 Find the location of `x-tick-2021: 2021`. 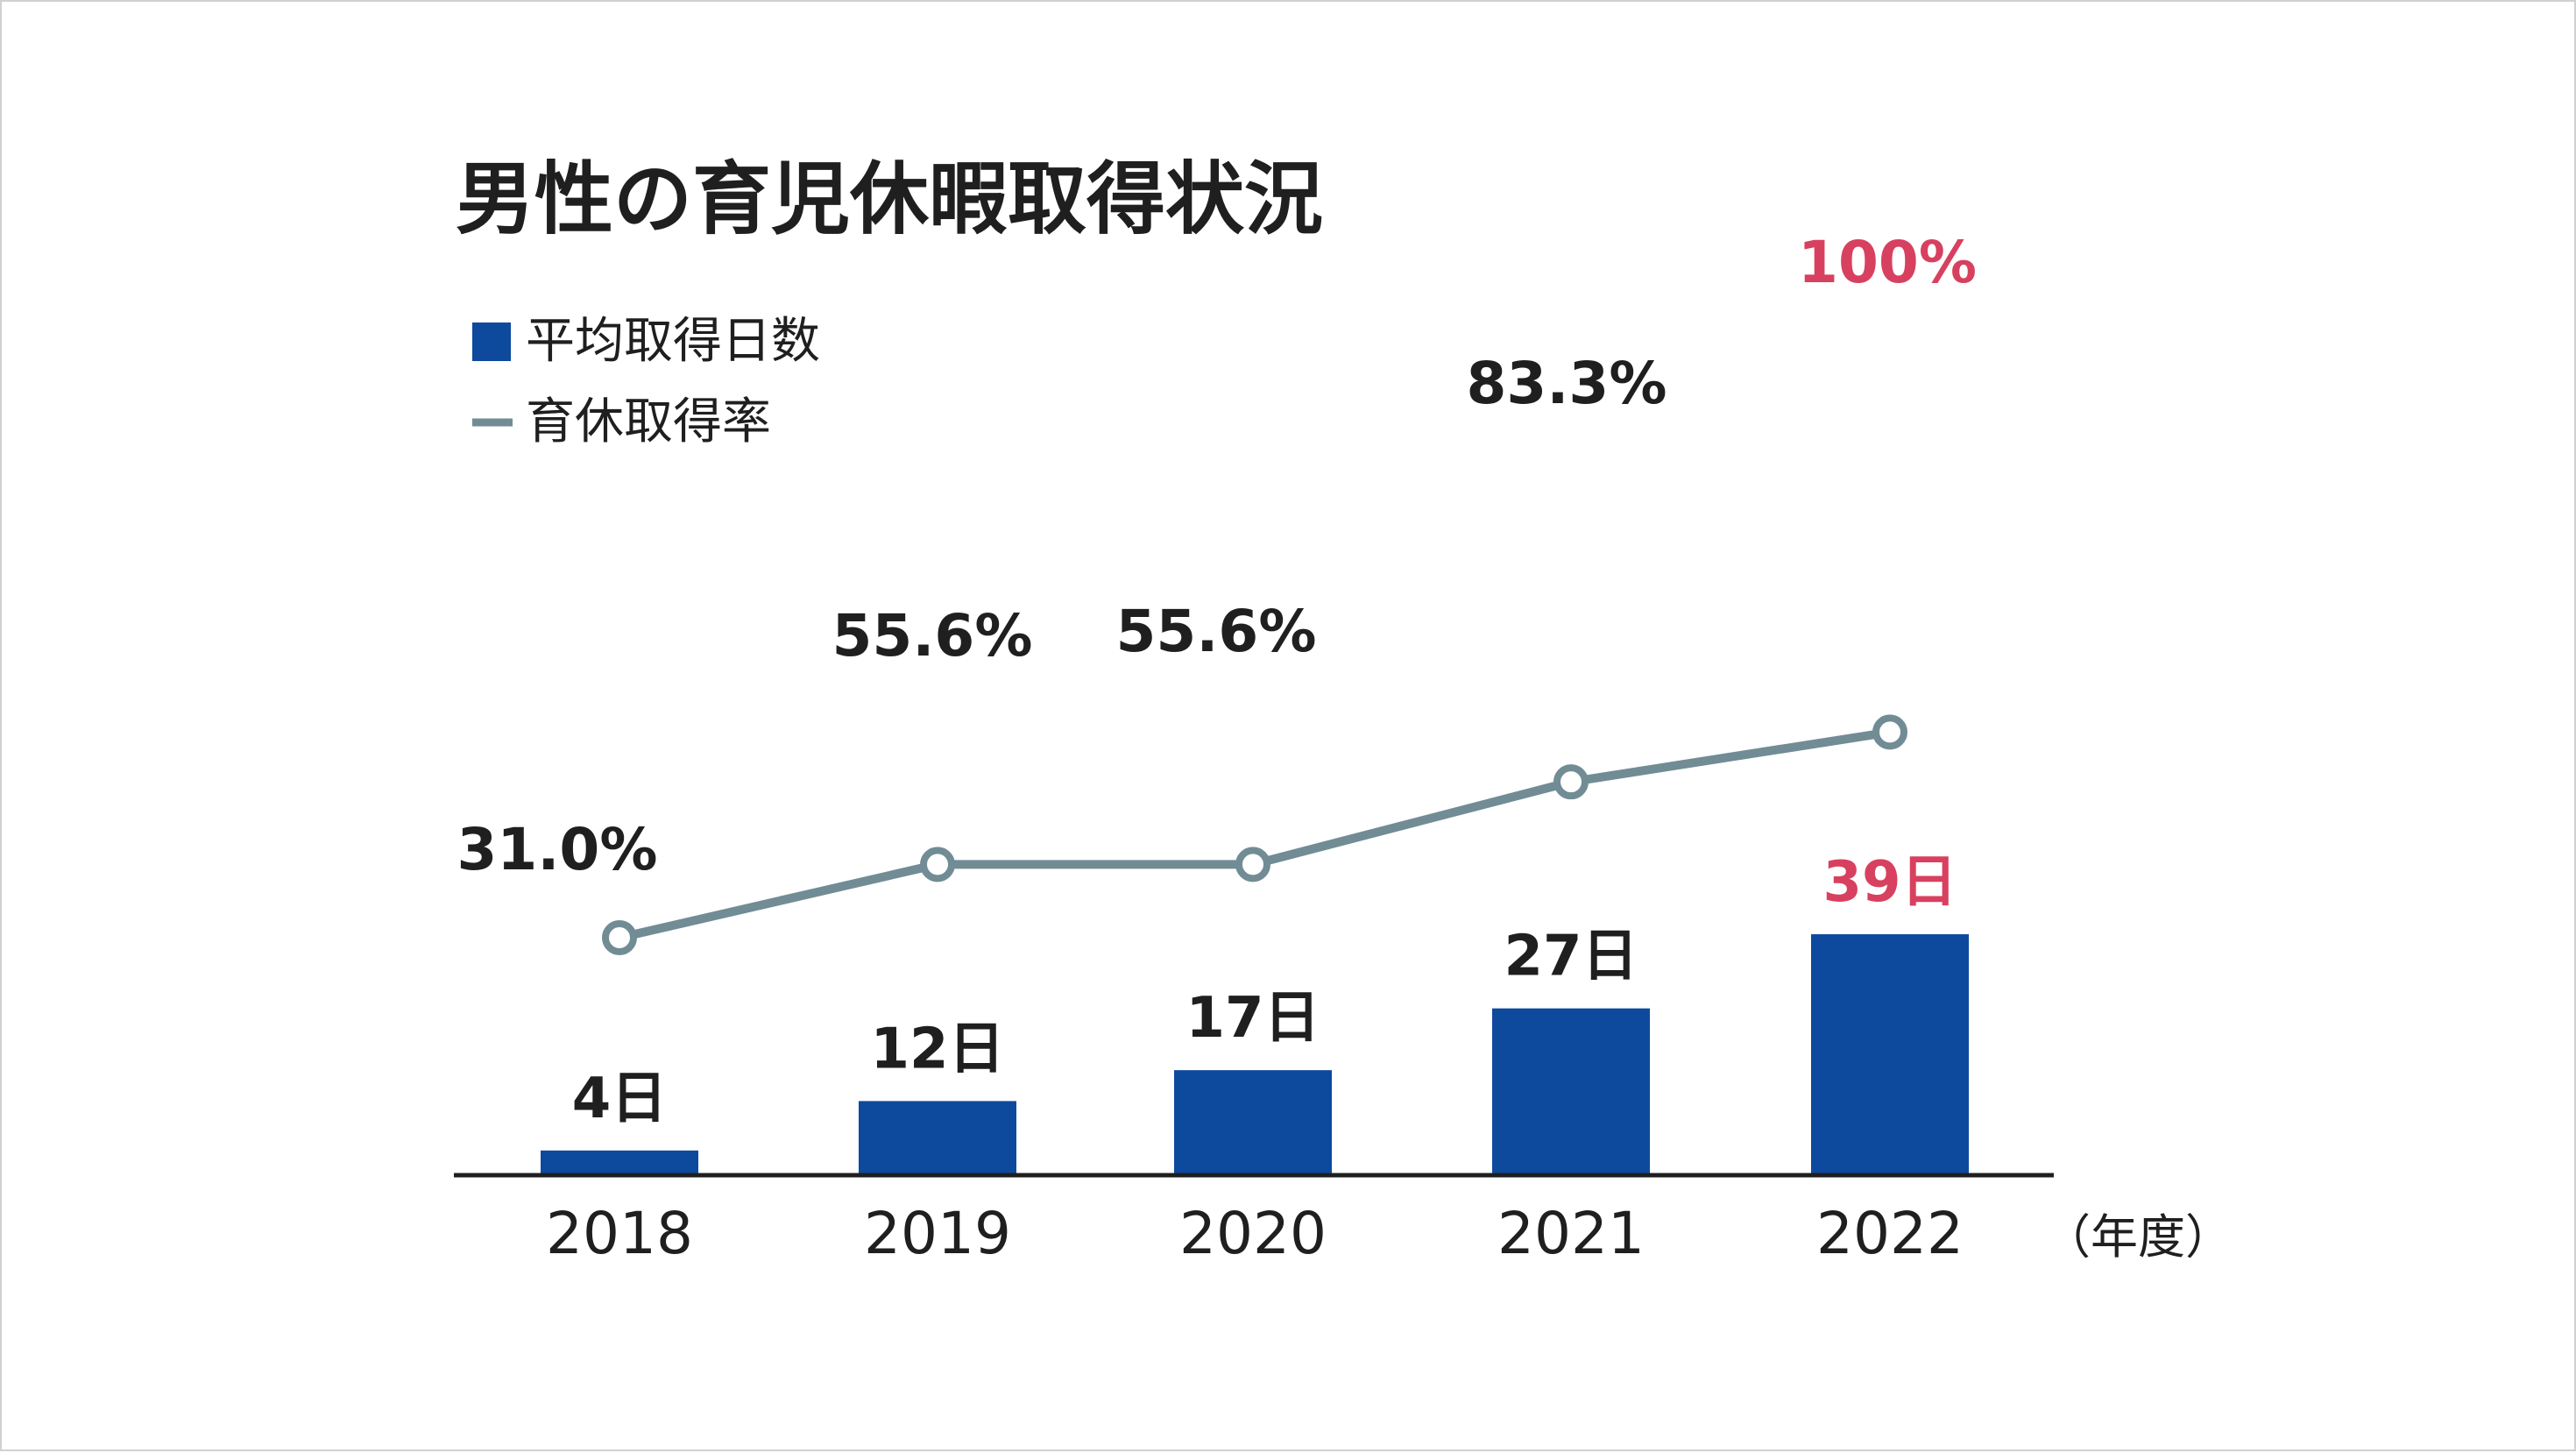

x-tick-2021: 2021 is located at coordinates (1571, 1233).